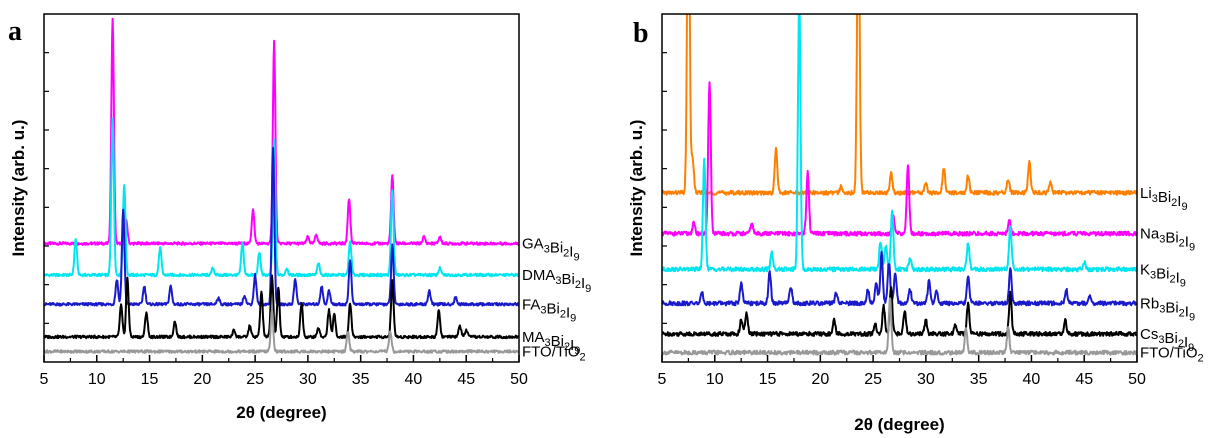  I want to click on panel-letter: a, so click(15, 31).